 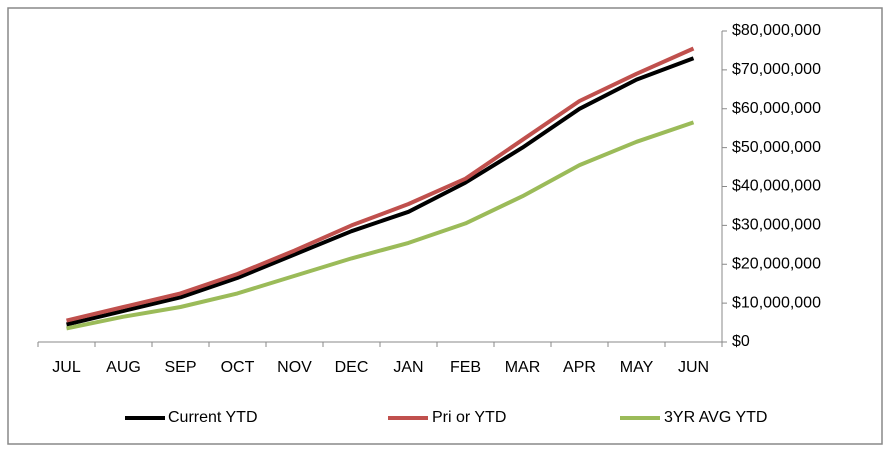 What do you see at coordinates (776, 147) in the screenshot?
I see `y-tick-label: $50,000,000` at bounding box center [776, 147].